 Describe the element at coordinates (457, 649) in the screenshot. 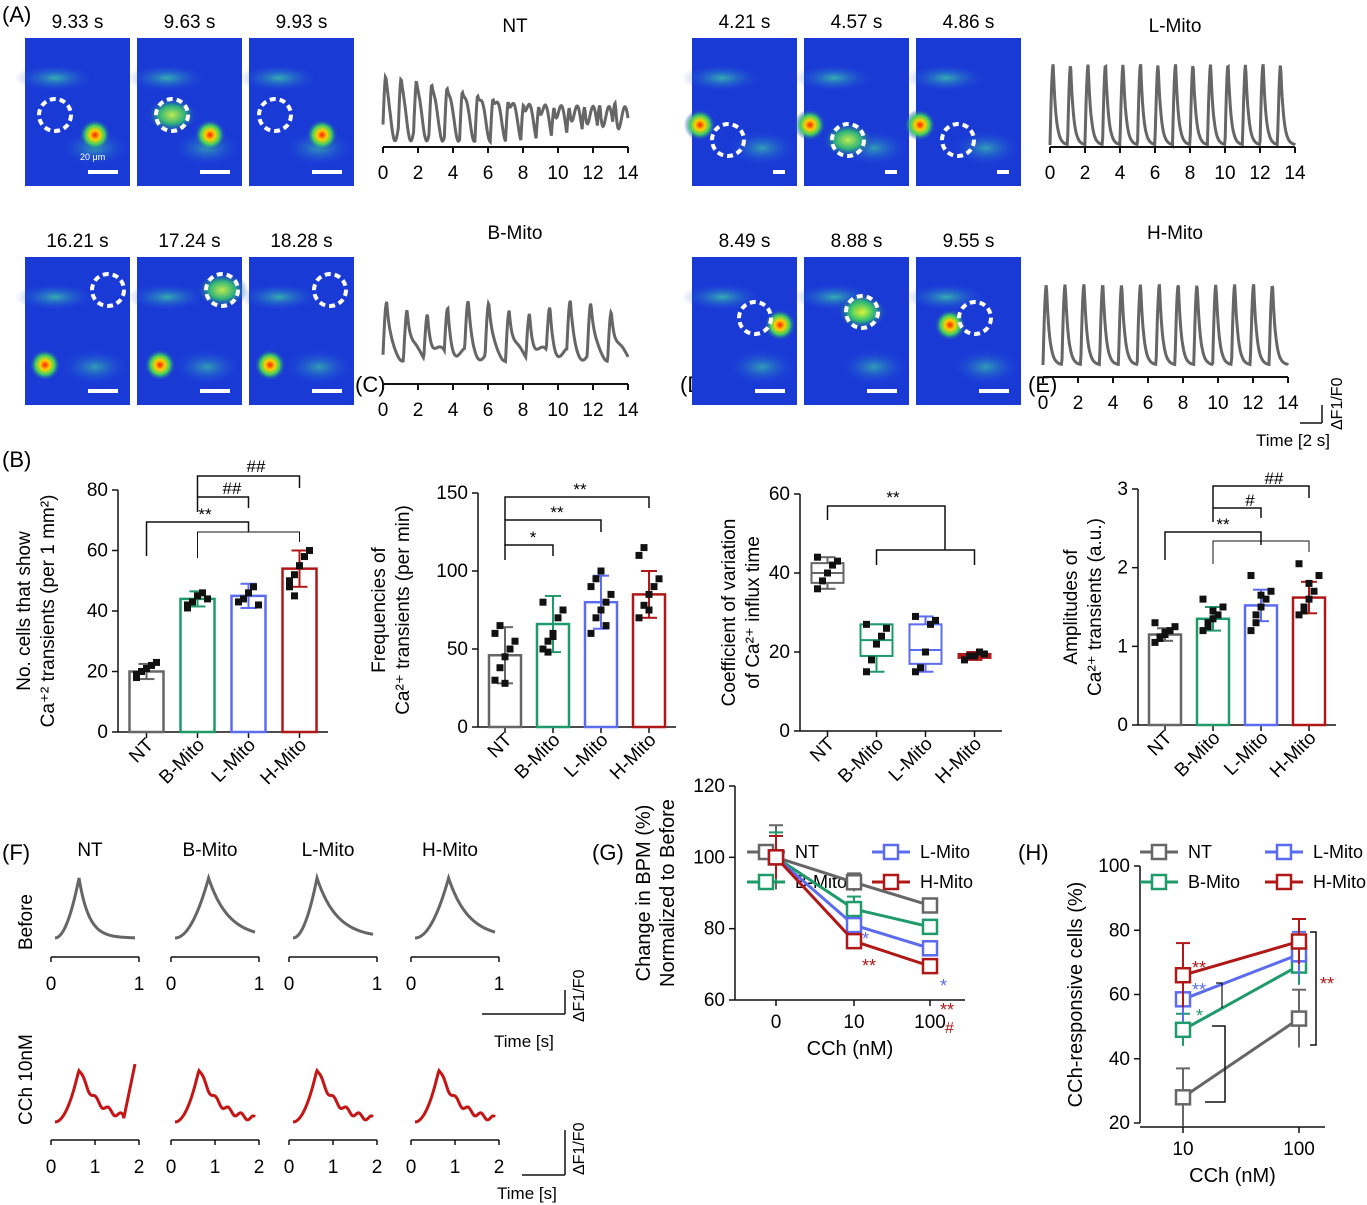

I see `y-tick-label: 50` at that location.